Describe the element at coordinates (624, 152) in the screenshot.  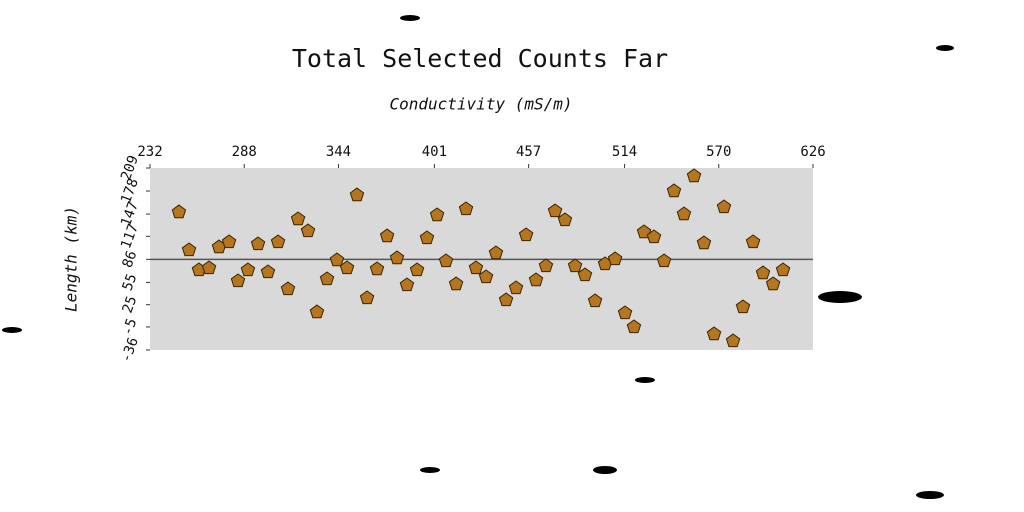
I see `x-tick-label: 514` at that location.